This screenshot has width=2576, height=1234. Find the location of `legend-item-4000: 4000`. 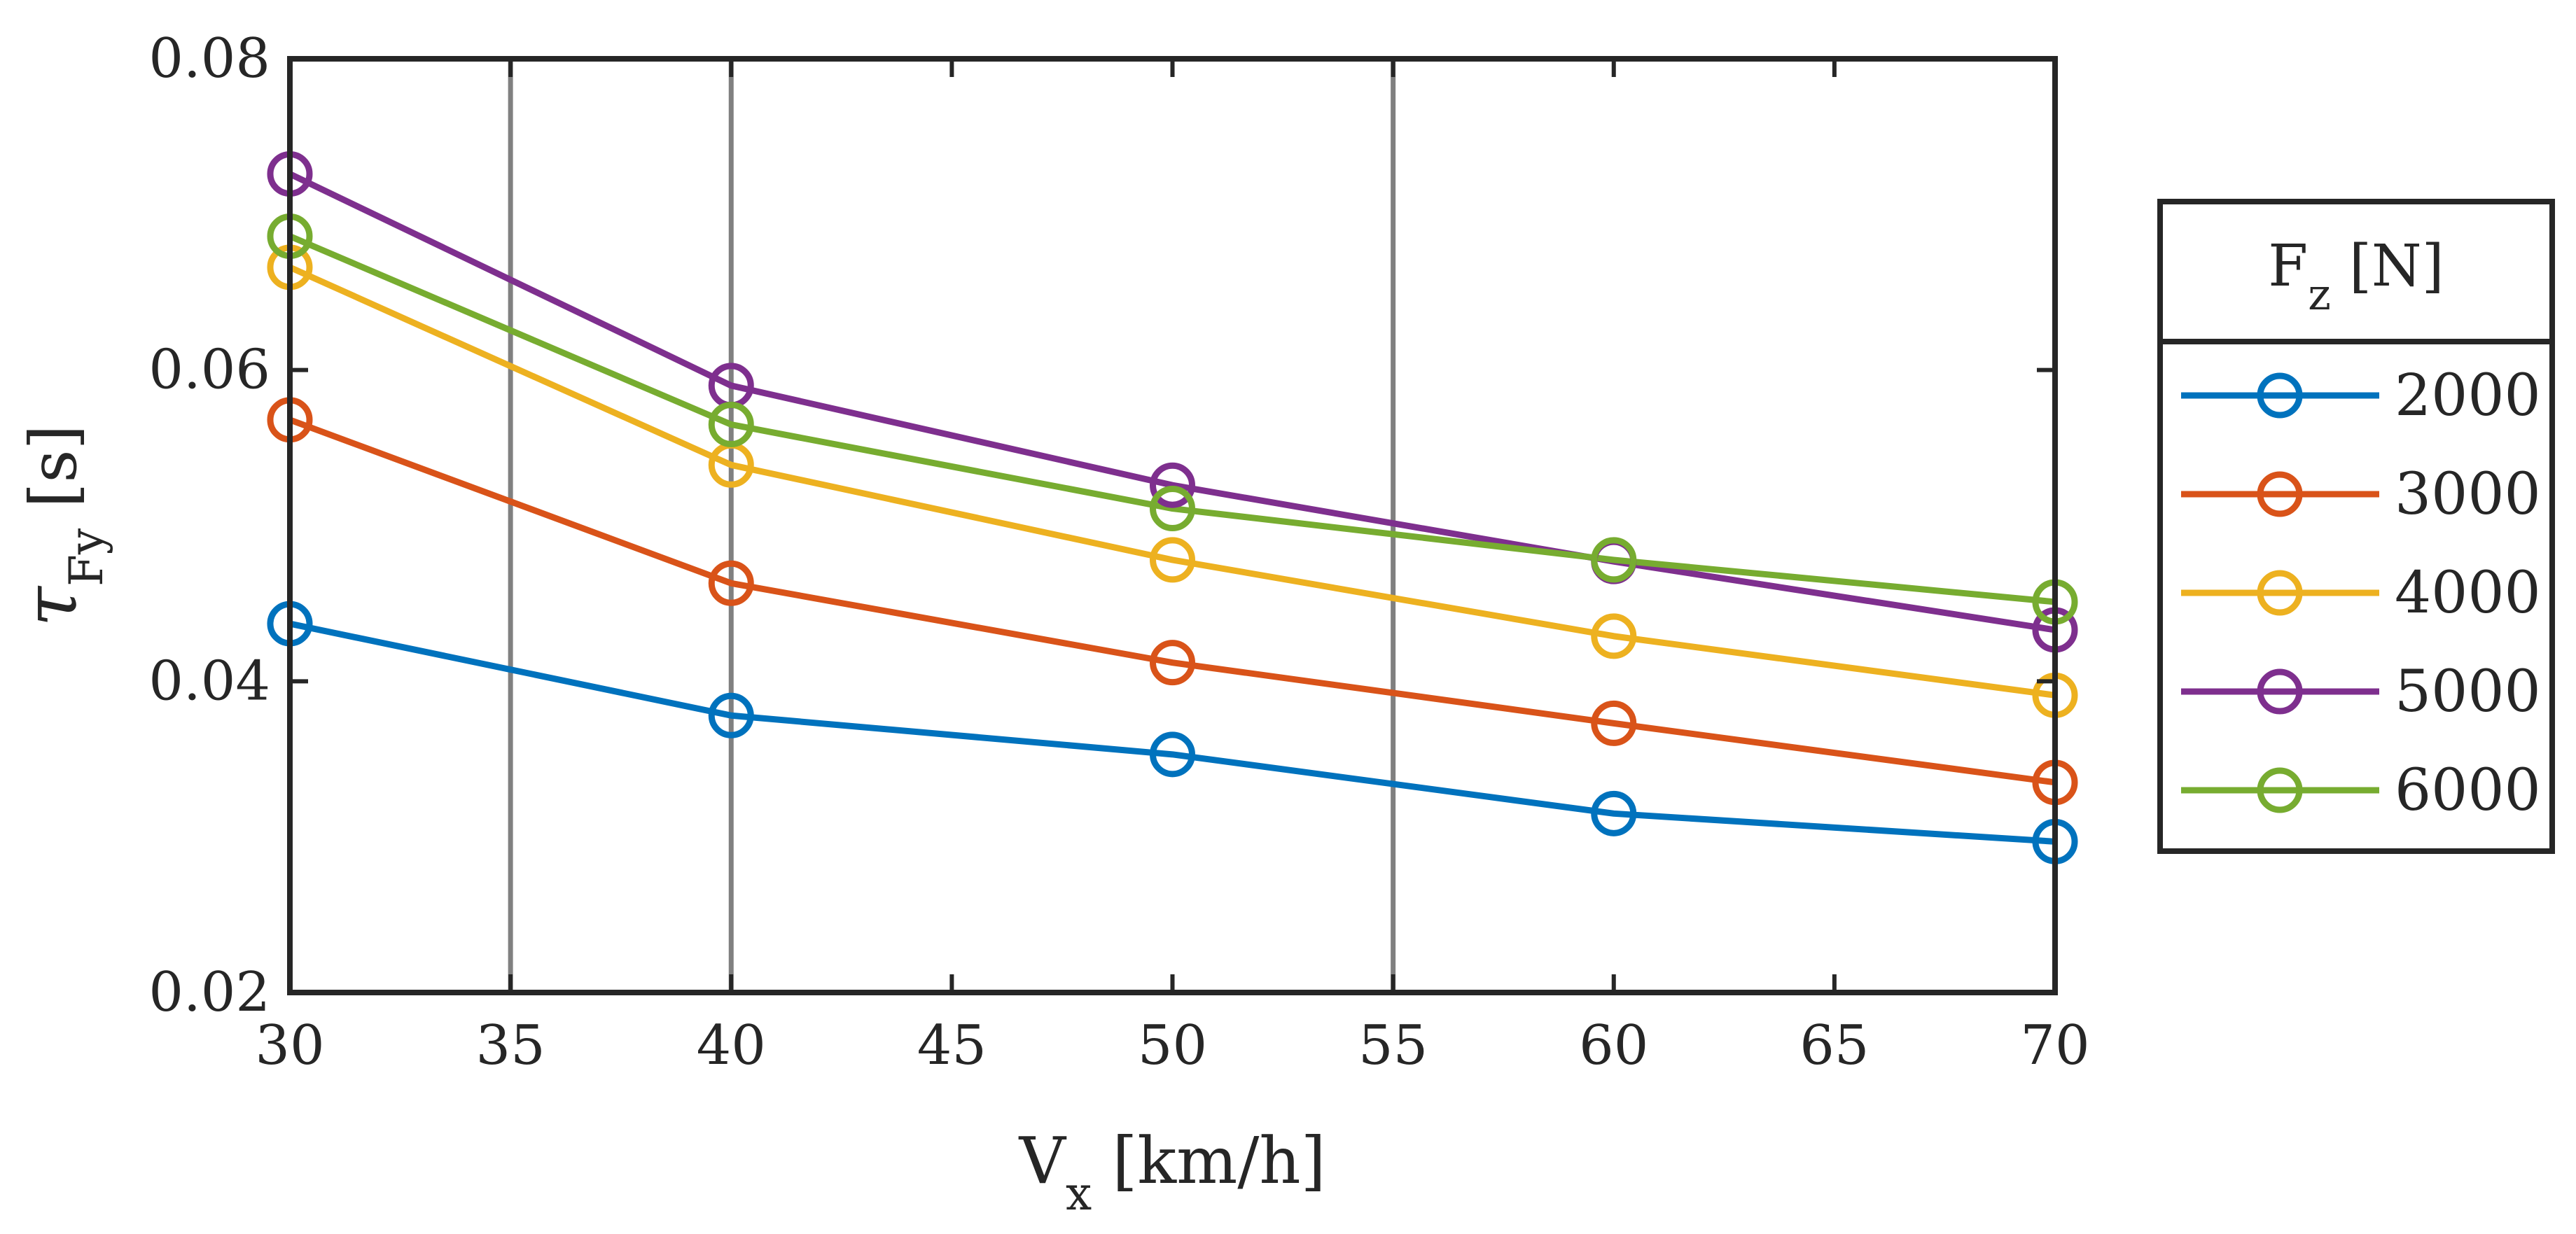

legend-item-4000: 4000 is located at coordinates (2361, 593).